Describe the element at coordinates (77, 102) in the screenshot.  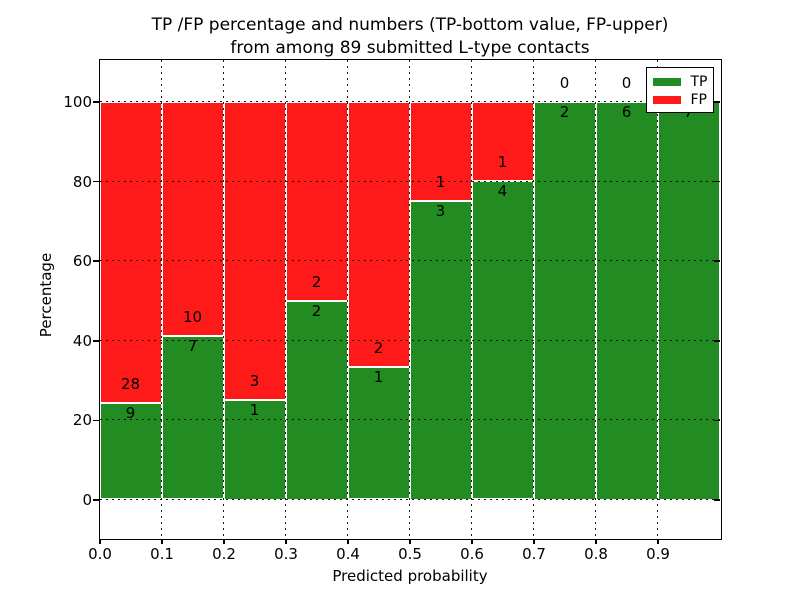
I see `y-tick-label: 100` at that location.